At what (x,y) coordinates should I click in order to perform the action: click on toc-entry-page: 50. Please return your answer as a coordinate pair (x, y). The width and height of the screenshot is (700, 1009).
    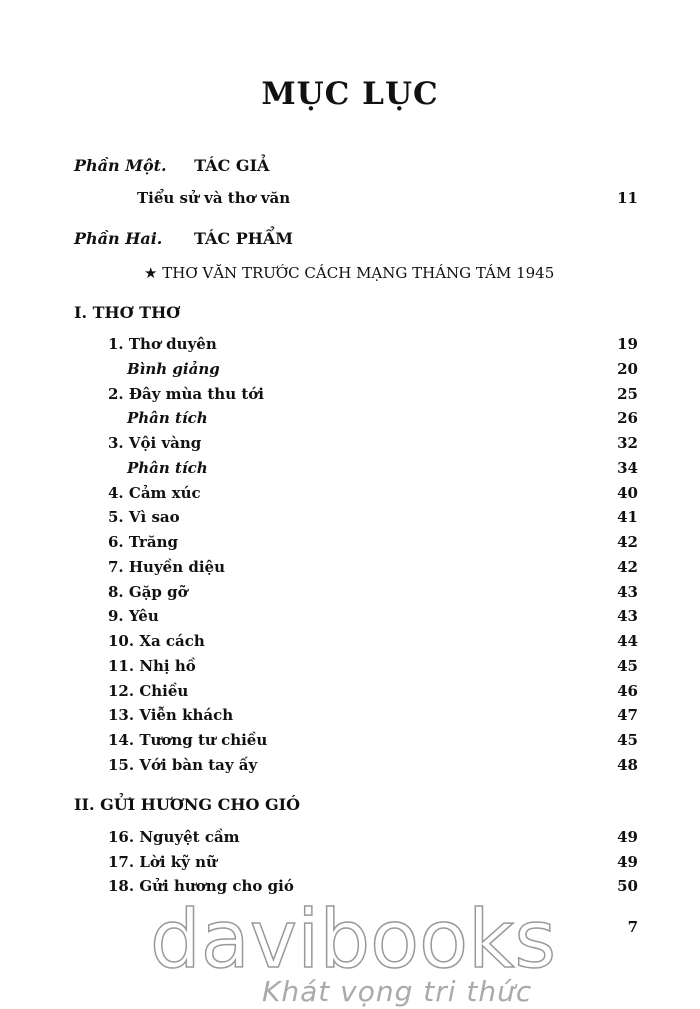
    Looking at the image, I should click on (627, 886).